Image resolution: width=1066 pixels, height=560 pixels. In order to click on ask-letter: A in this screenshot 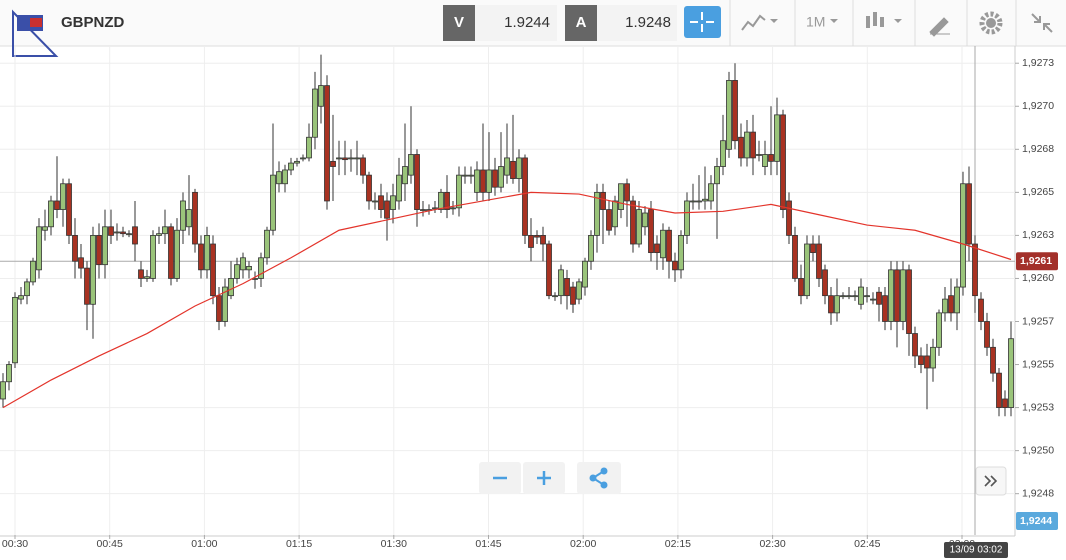, I will do `click(581, 22)`.